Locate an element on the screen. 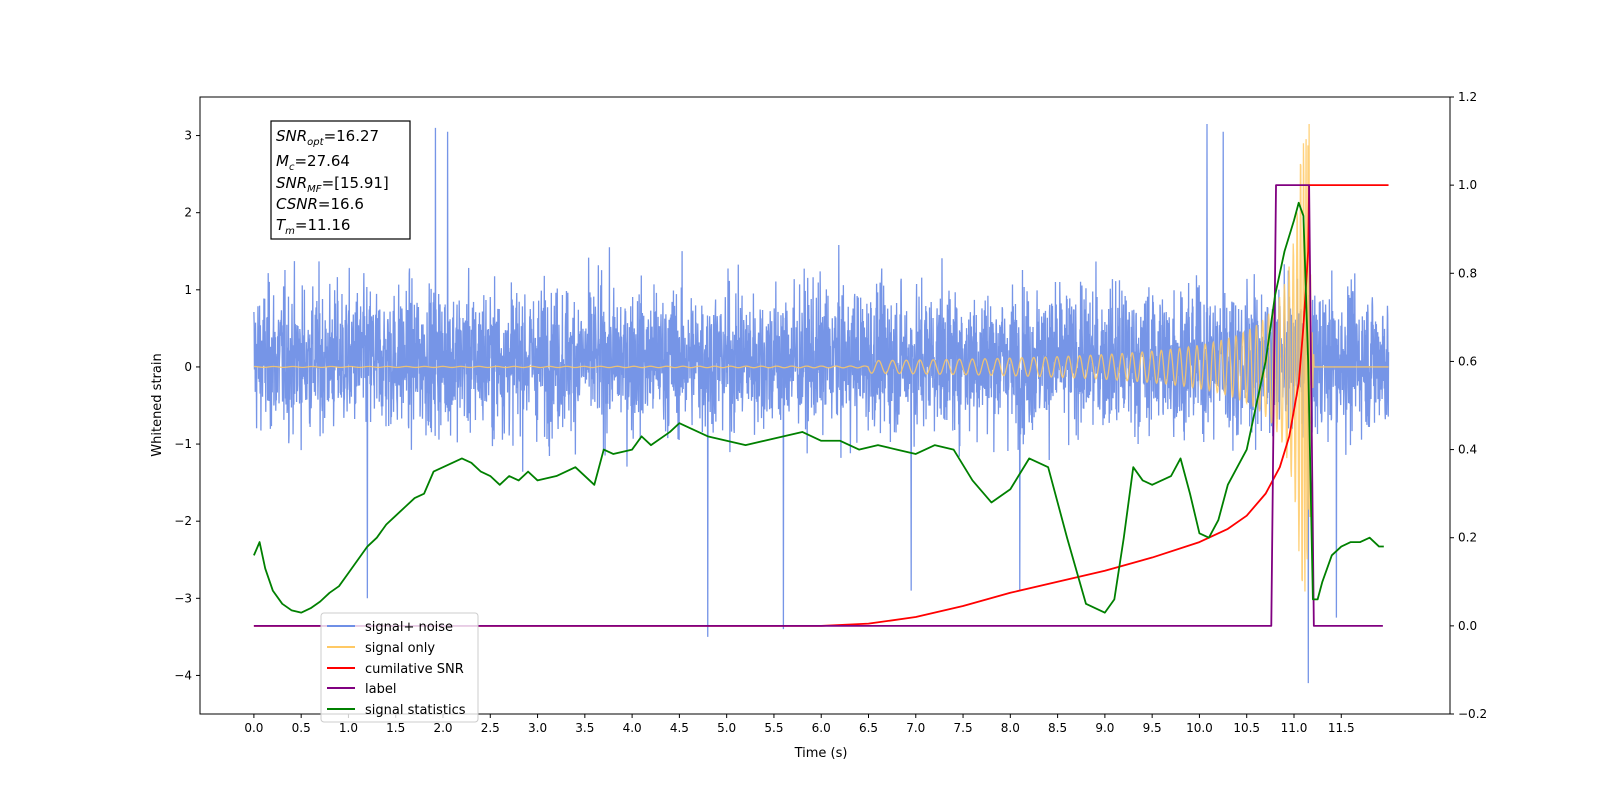 This screenshot has width=1600, height=800. x-tick-label: 8.5 is located at coordinates (1057, 728).